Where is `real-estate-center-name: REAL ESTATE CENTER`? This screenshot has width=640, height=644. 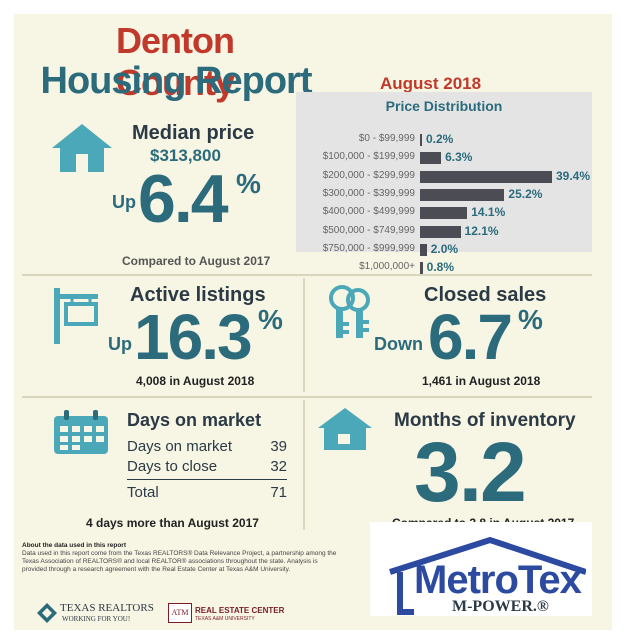
real-estate-center-name: REAL ESTATE CENTER is located at coordinates (240, 610).